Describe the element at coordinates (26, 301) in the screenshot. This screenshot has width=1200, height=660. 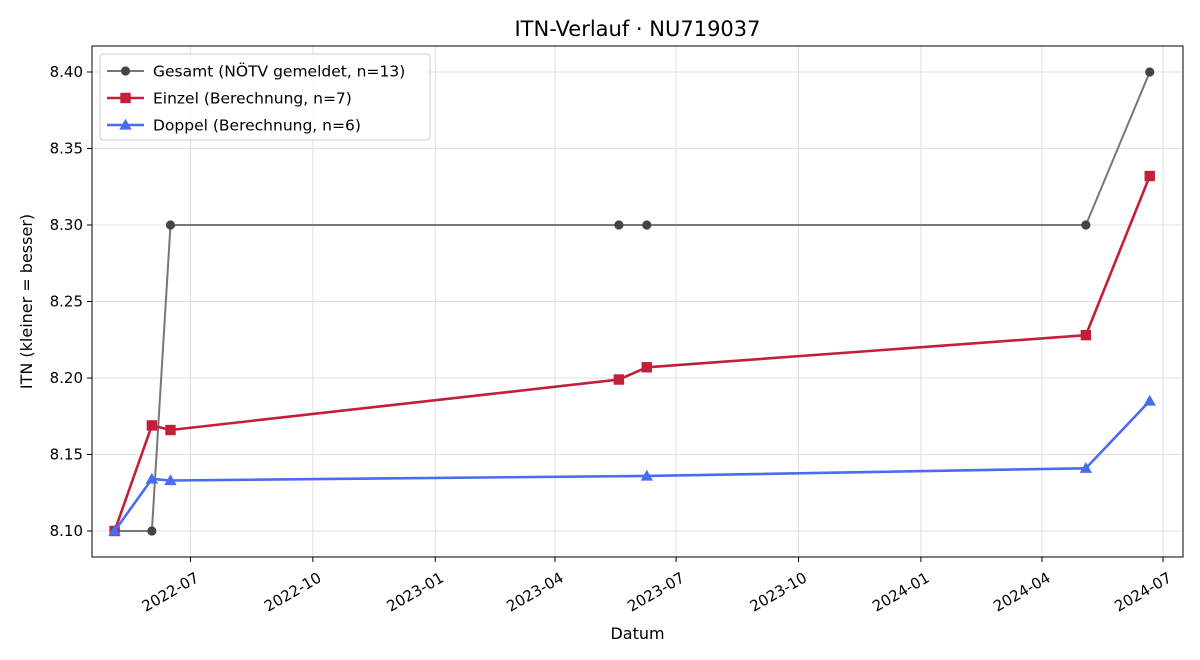
I see `y-axis-label: ITN (kleiner = besser)` at that location.